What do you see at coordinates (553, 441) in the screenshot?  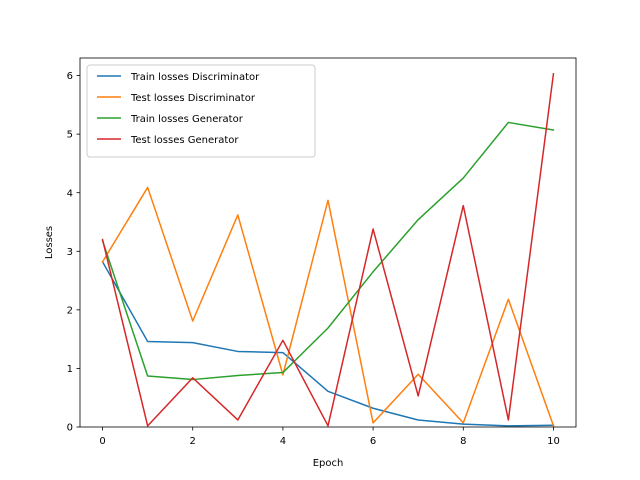 I see `x-tick-label: 10` at bounding box center [553, 441].